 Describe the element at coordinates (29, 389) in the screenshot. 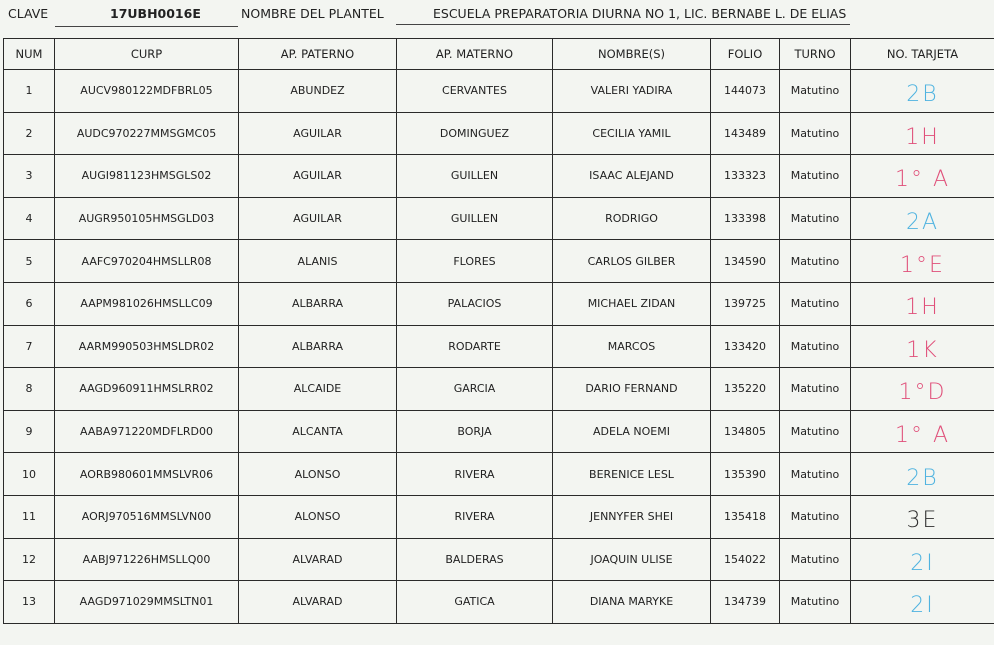

I see `cell-num: 8` at that location.